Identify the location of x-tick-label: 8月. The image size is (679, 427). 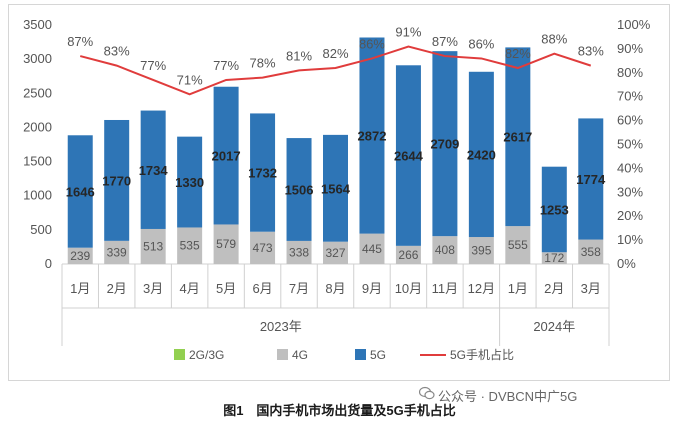
(335, 288).